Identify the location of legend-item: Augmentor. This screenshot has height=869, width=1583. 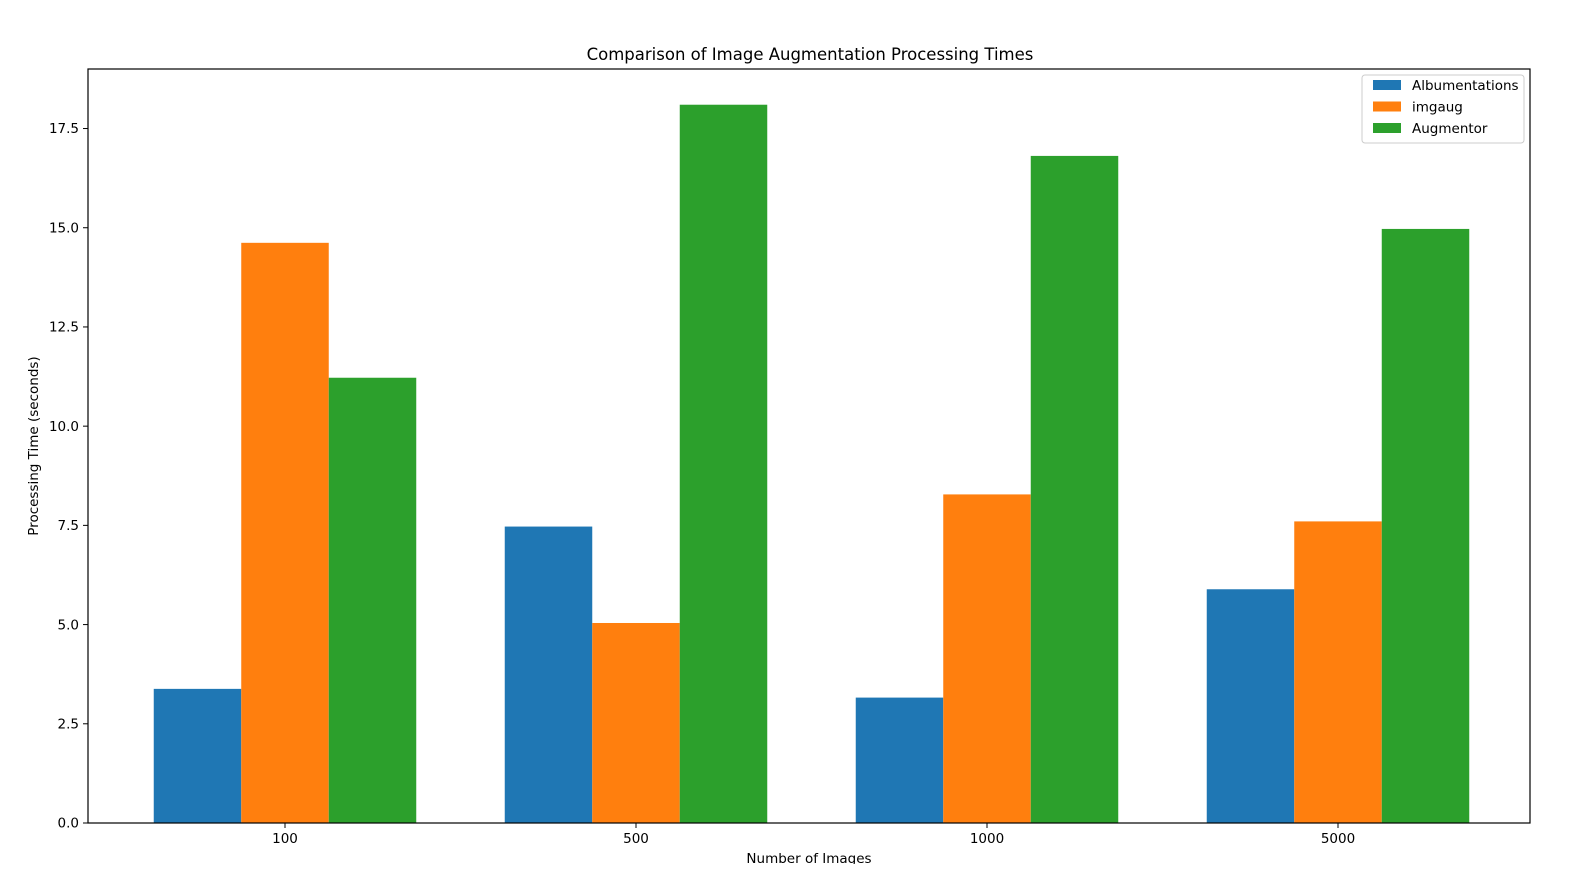
(1430, 129).